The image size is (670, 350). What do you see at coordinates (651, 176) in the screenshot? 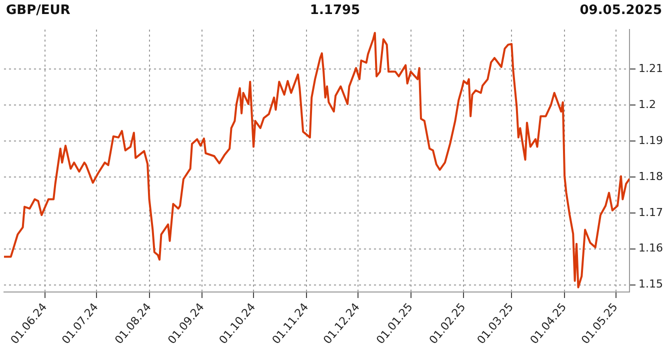
I see `y-tick-label: 1.18` at bounding box center [651, 176].